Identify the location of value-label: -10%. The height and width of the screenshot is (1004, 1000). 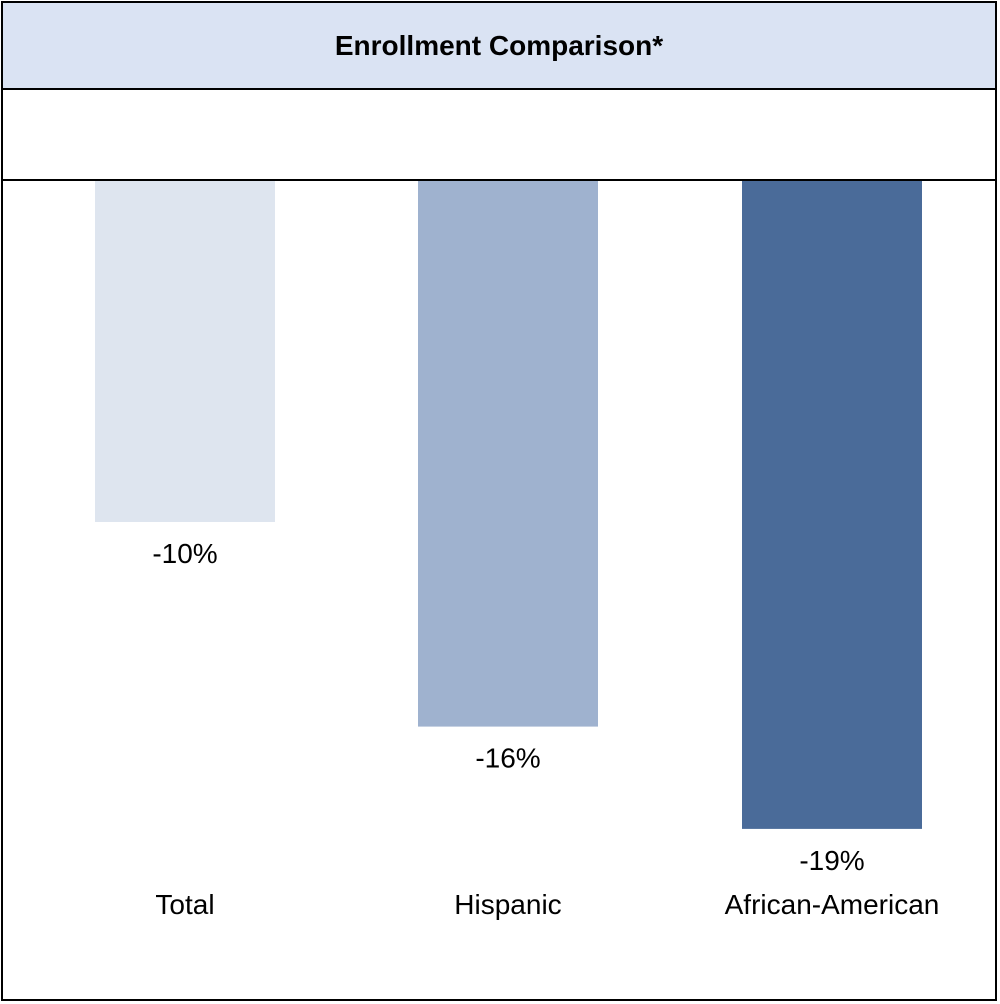
(184, 553).